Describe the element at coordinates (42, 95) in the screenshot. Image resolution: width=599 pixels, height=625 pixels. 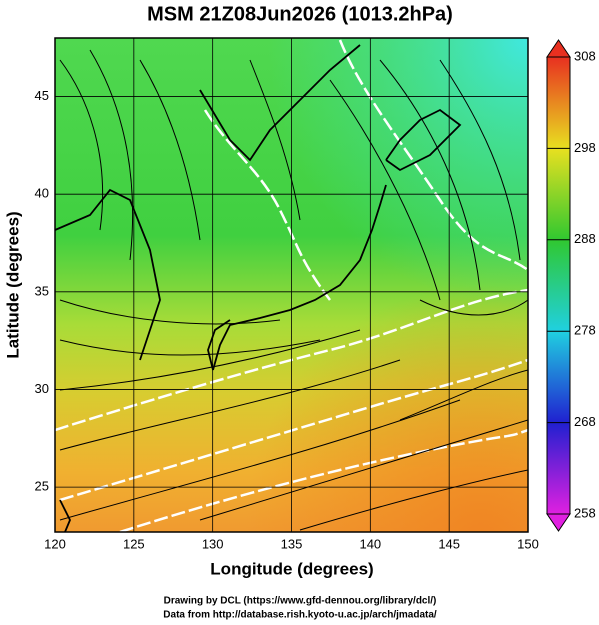
I see `y-tick-label: 45` at that location.